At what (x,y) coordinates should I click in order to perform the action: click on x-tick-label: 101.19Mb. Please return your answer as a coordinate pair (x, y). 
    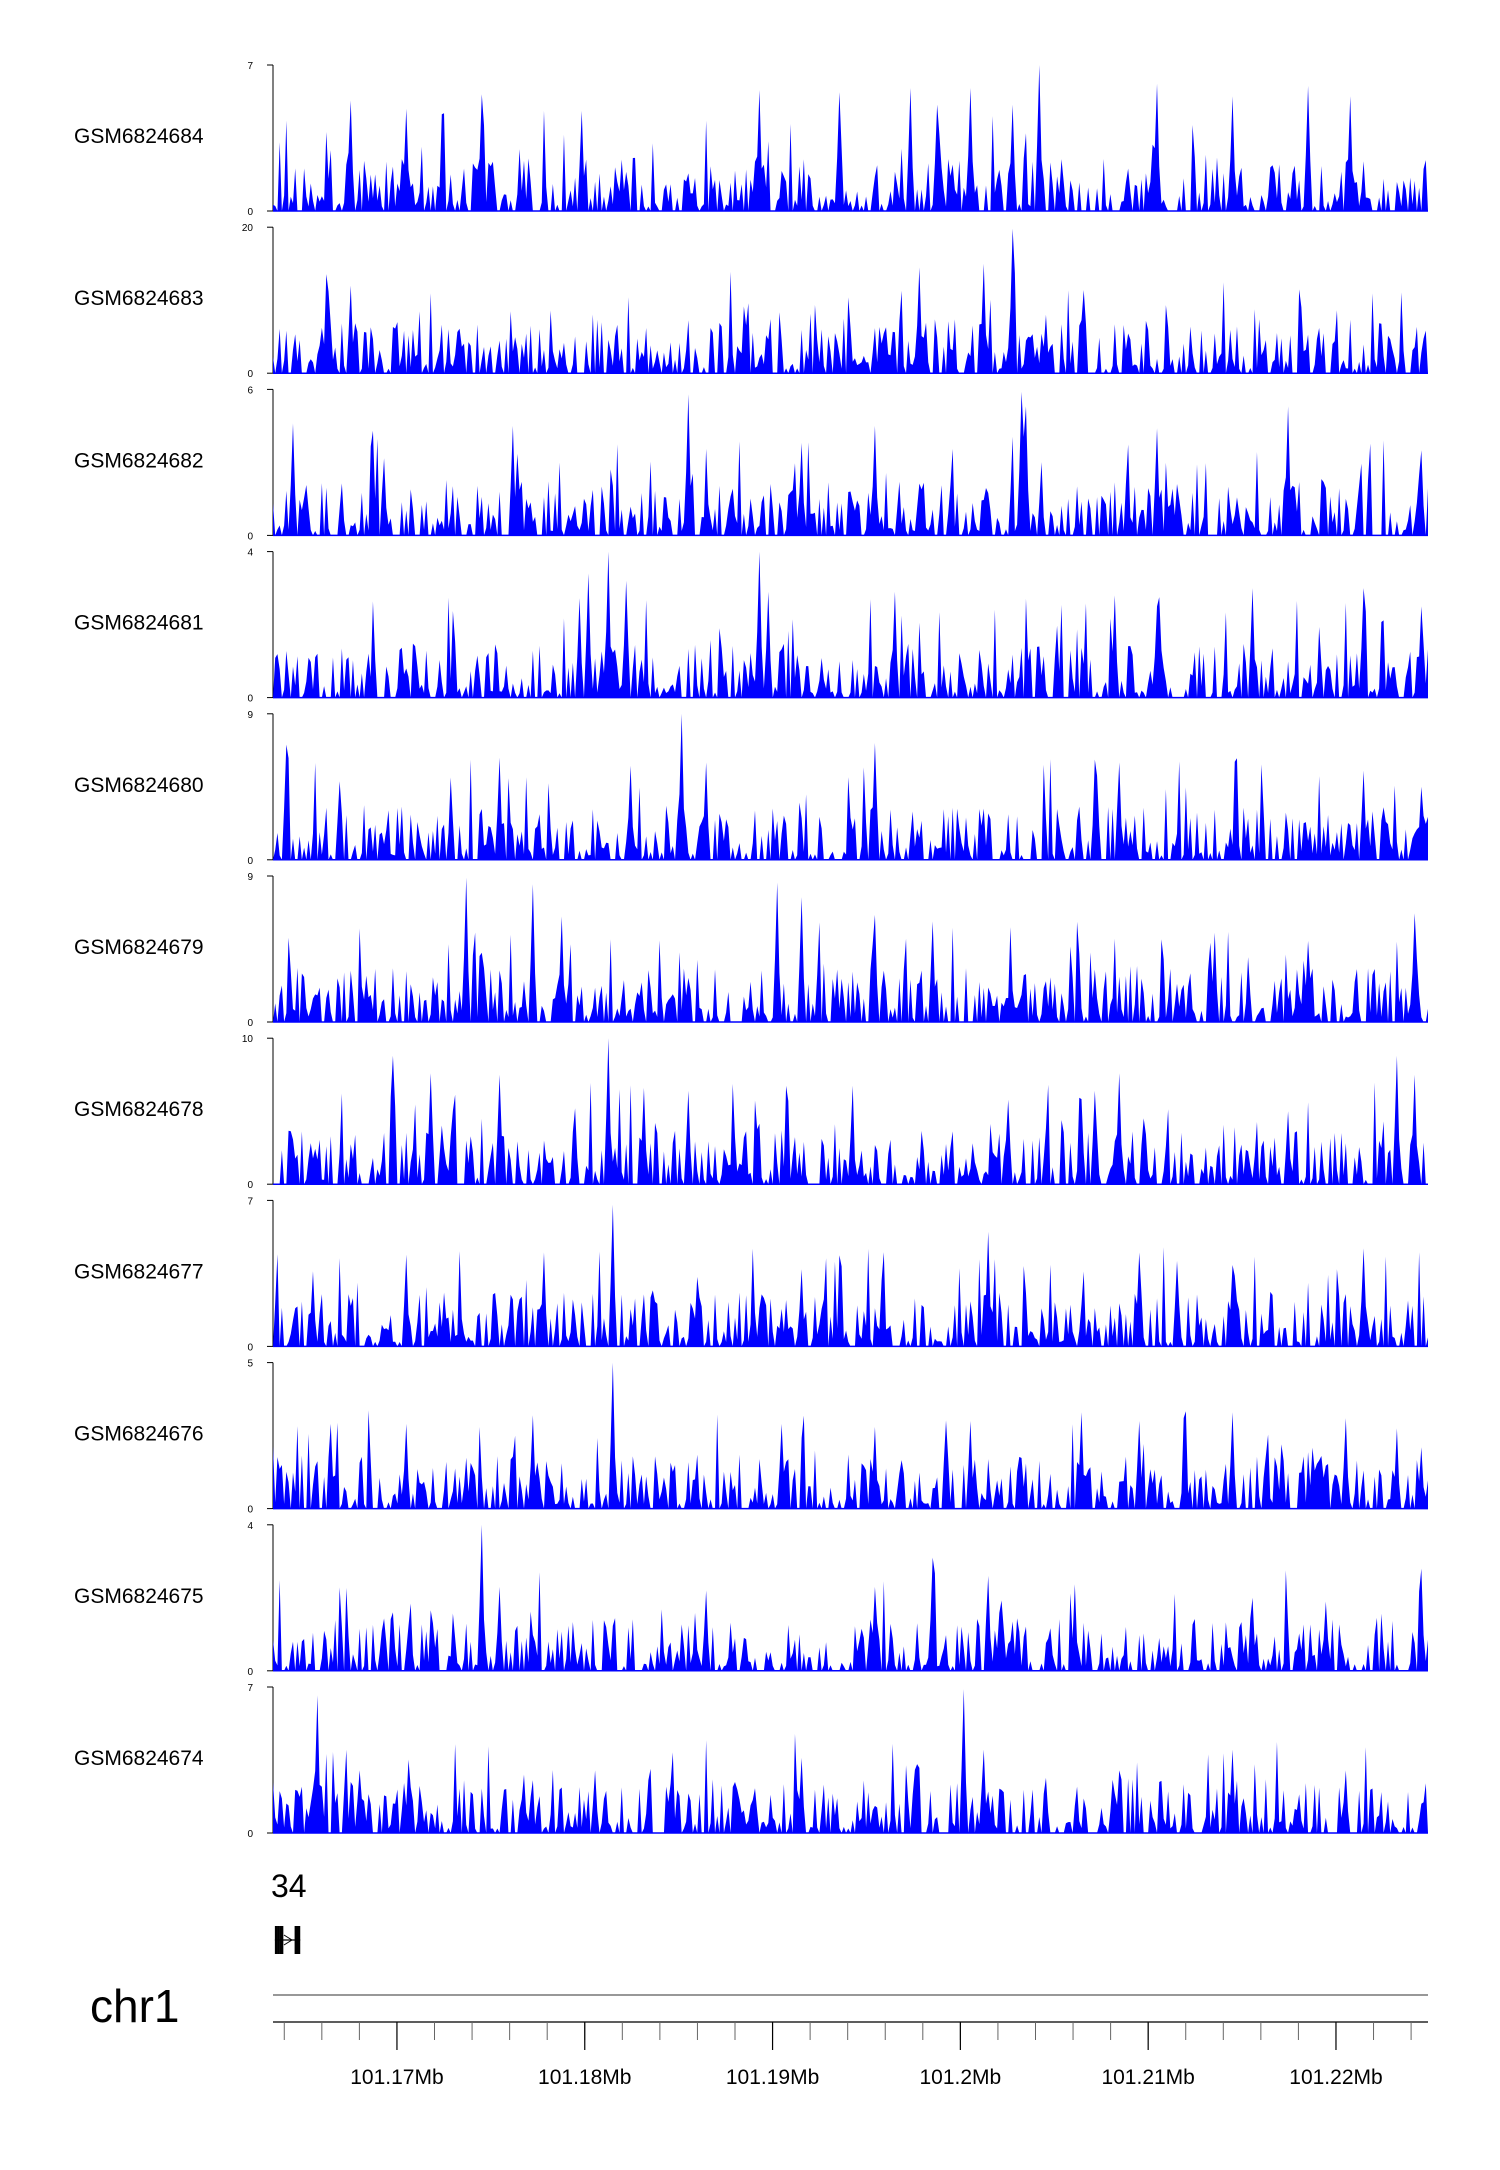
    Looking at the image, I should click on (772, 2077).